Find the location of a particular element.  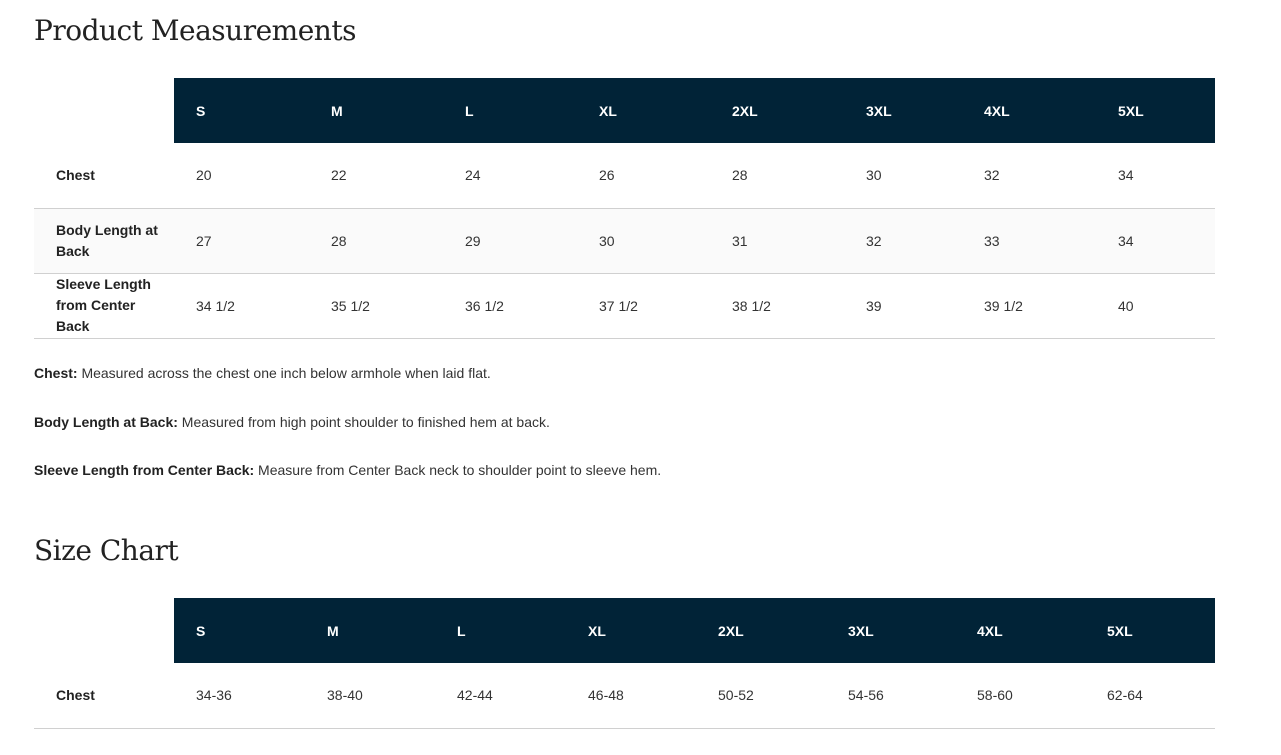

size-chart-title: Size Chart is located at coordinates (106, 550).